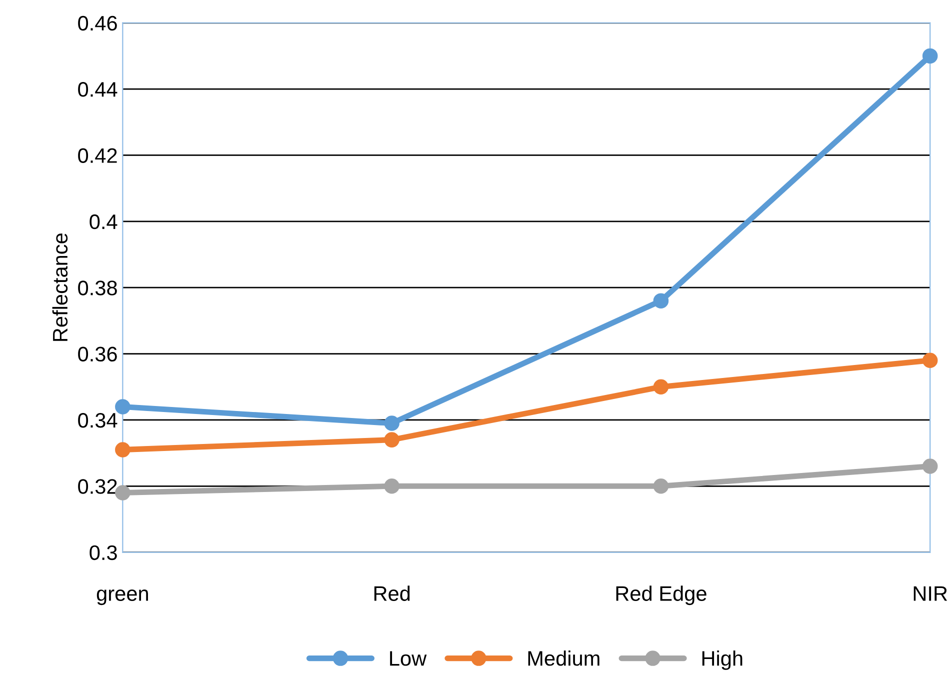  I want to click on y-tick-label: 0.42, so click(97, 155).